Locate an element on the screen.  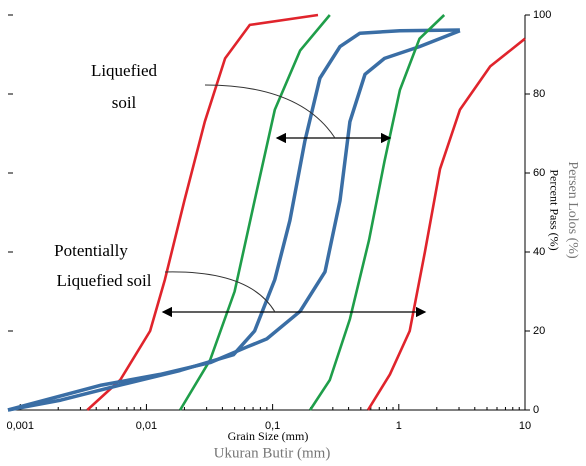
annotation: soil is located at coordinates (124, 102).